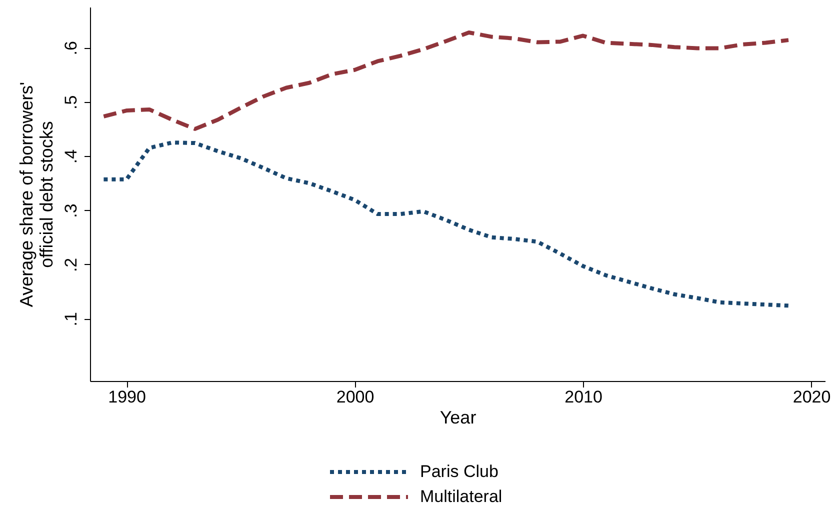  Describe the element at coordinates (127, 397) in the screenshot. I see `x-tick-label: 1990` at that location.